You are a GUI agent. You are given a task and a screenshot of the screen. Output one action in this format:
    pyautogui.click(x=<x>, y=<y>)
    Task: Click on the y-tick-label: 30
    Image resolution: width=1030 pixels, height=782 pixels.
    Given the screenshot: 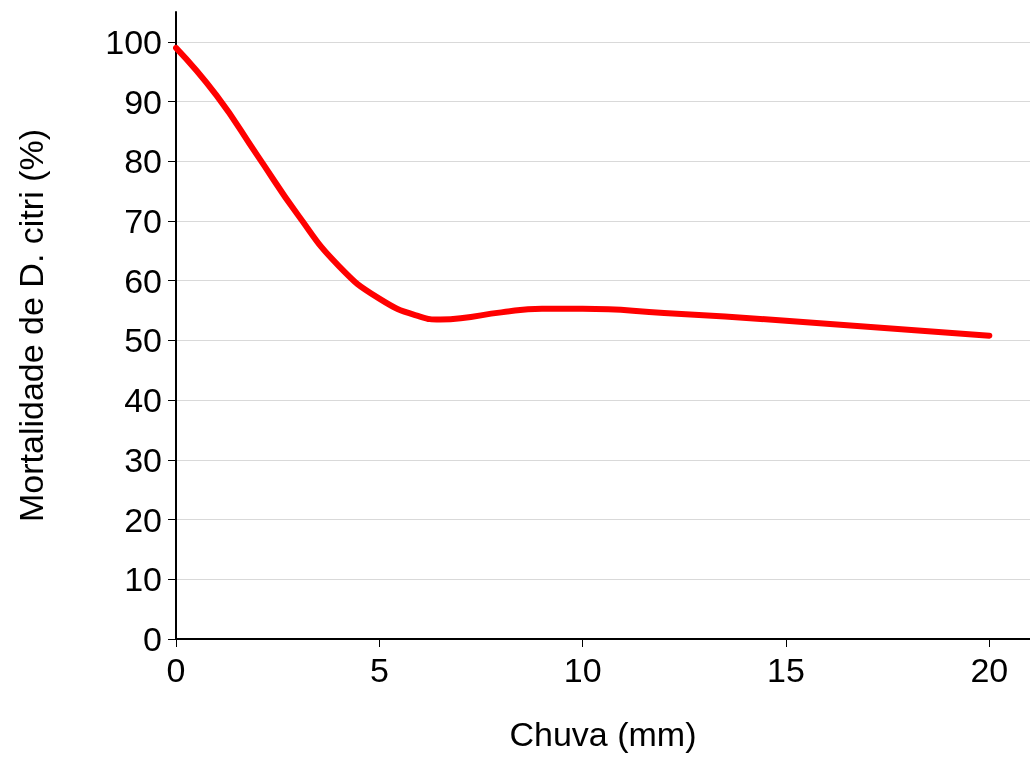 What is the action you would take?
    pyautogui.click(x=143, y=459)
    